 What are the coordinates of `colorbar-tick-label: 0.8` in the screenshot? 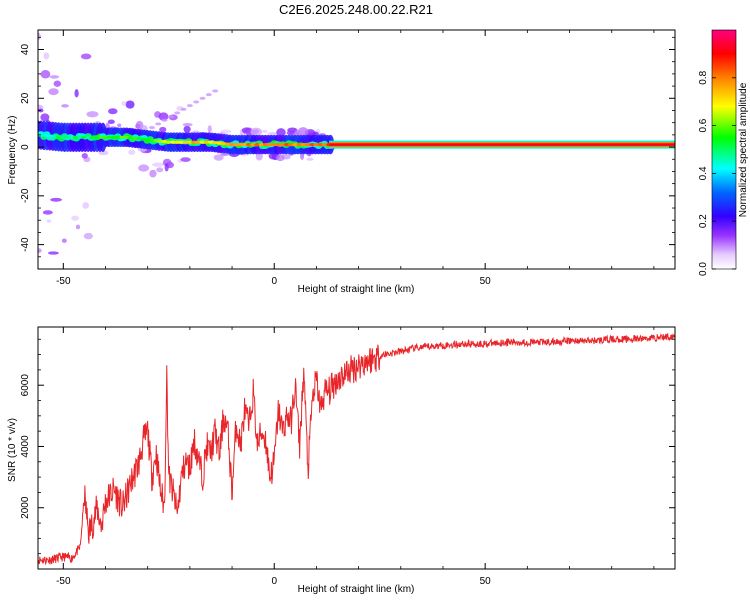 It's located at (703, 77).